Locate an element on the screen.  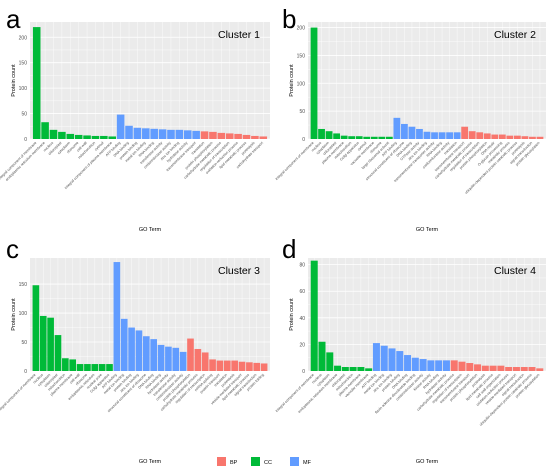
legend-label: CC is located at coordinates (268, 463).